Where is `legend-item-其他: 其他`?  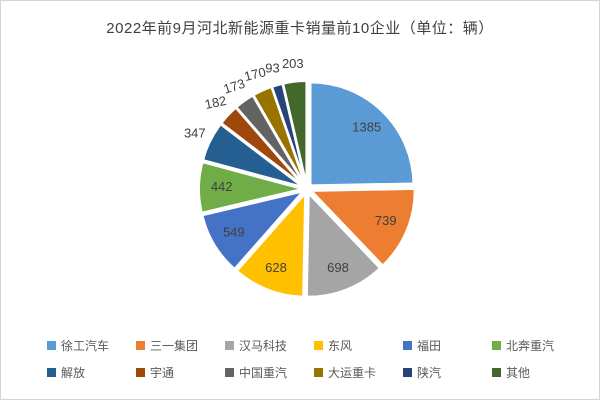
legend-item-其他: 其他 is located at coordinates (536, 372).